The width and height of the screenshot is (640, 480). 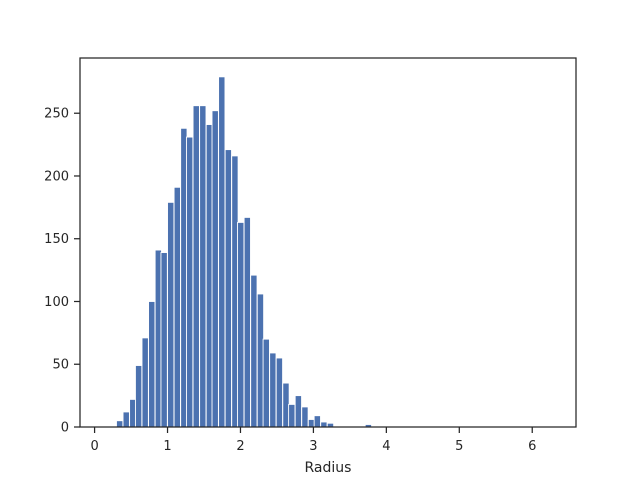 I want to click on x-tick-label-1: 1, so click(x=167, y=446).